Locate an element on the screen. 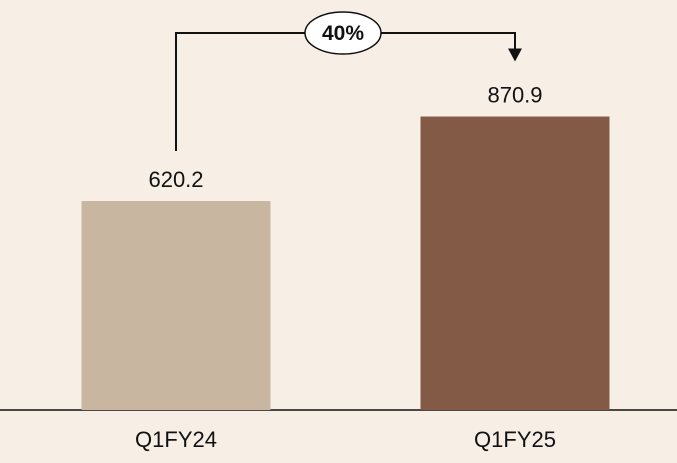  growth-percent-label: 40% is located at coordinates (343, 33).